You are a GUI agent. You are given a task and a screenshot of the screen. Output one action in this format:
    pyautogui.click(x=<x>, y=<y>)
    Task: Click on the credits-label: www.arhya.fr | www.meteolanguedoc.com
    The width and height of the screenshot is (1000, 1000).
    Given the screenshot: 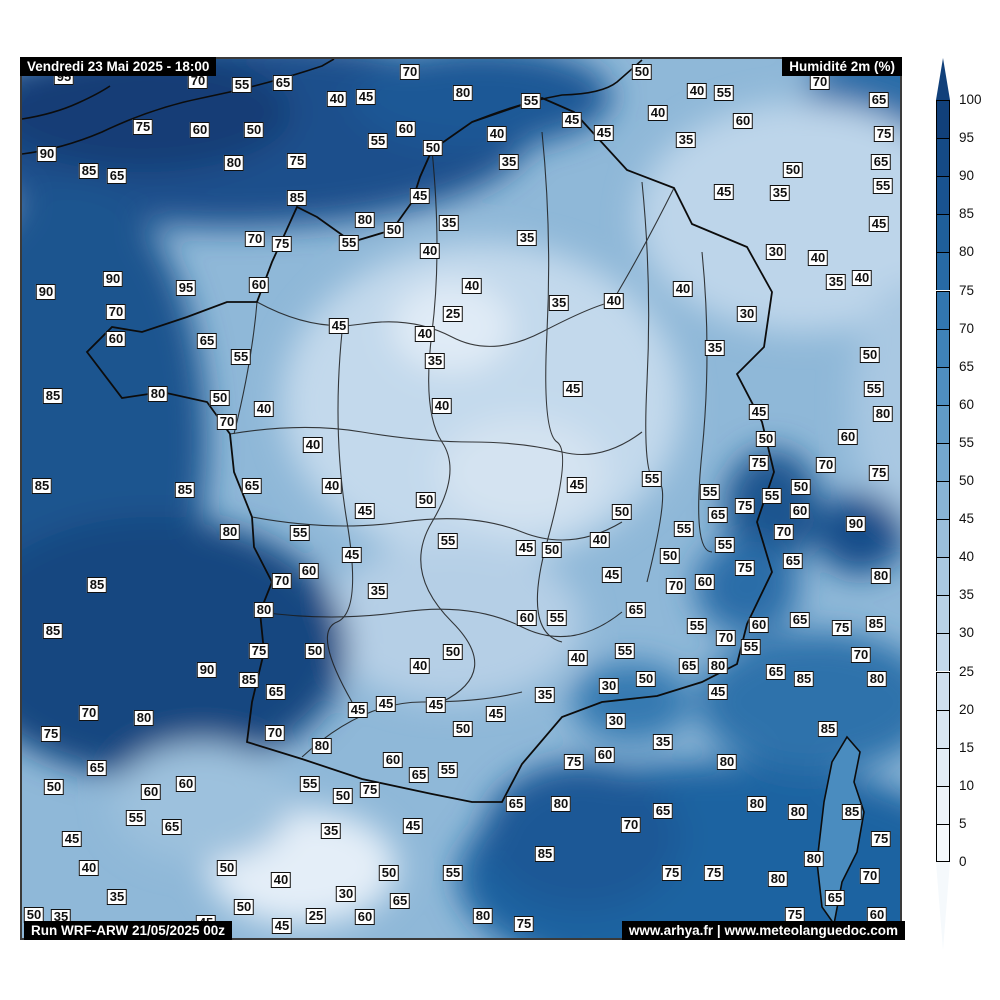 What is the action you would take?
    pyautogui.click(x=763, y=930)
    